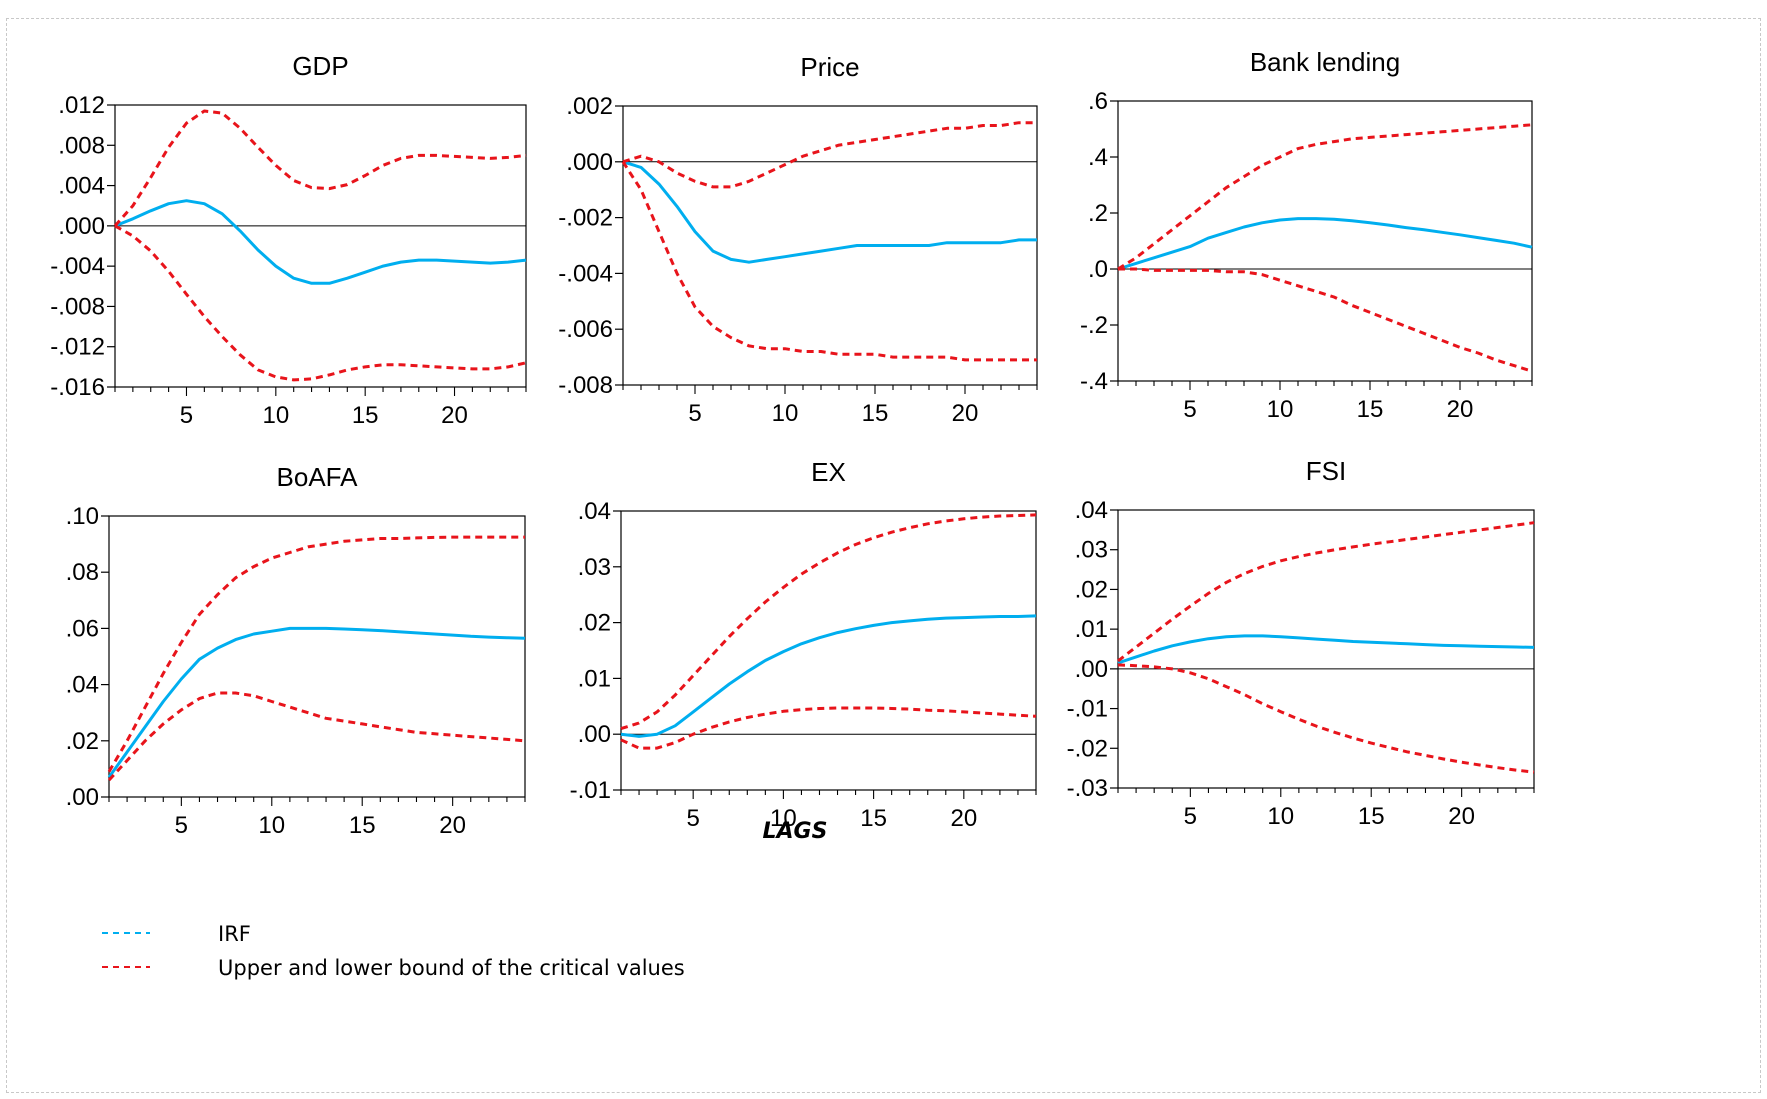 The height and width of the screenshot is (1099, 1767). I want to click on x-axis-label: LAGS, so click(795, 831).